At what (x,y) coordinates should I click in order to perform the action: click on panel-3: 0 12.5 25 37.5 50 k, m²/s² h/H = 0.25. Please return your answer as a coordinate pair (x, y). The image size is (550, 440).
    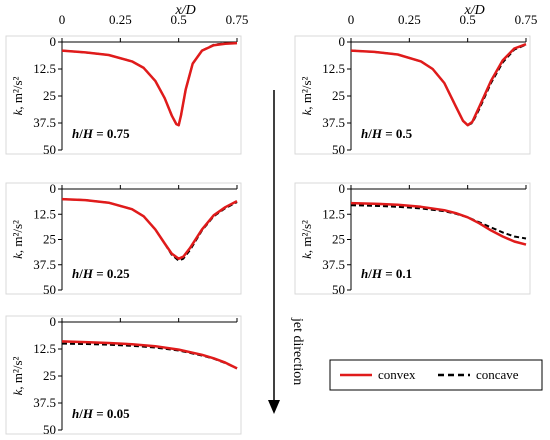
    Looking at the image, I should click on (123, 239).